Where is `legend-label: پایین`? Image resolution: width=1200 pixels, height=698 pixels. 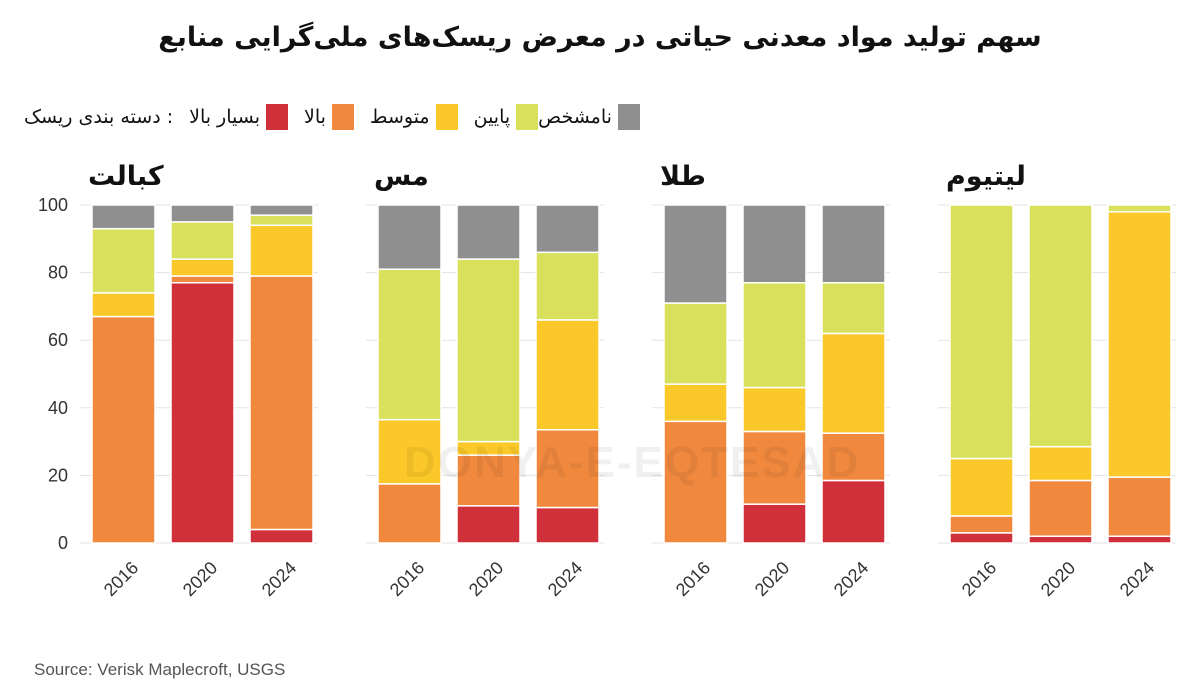
legend-label: پایین is located at coordinates (492, 117).